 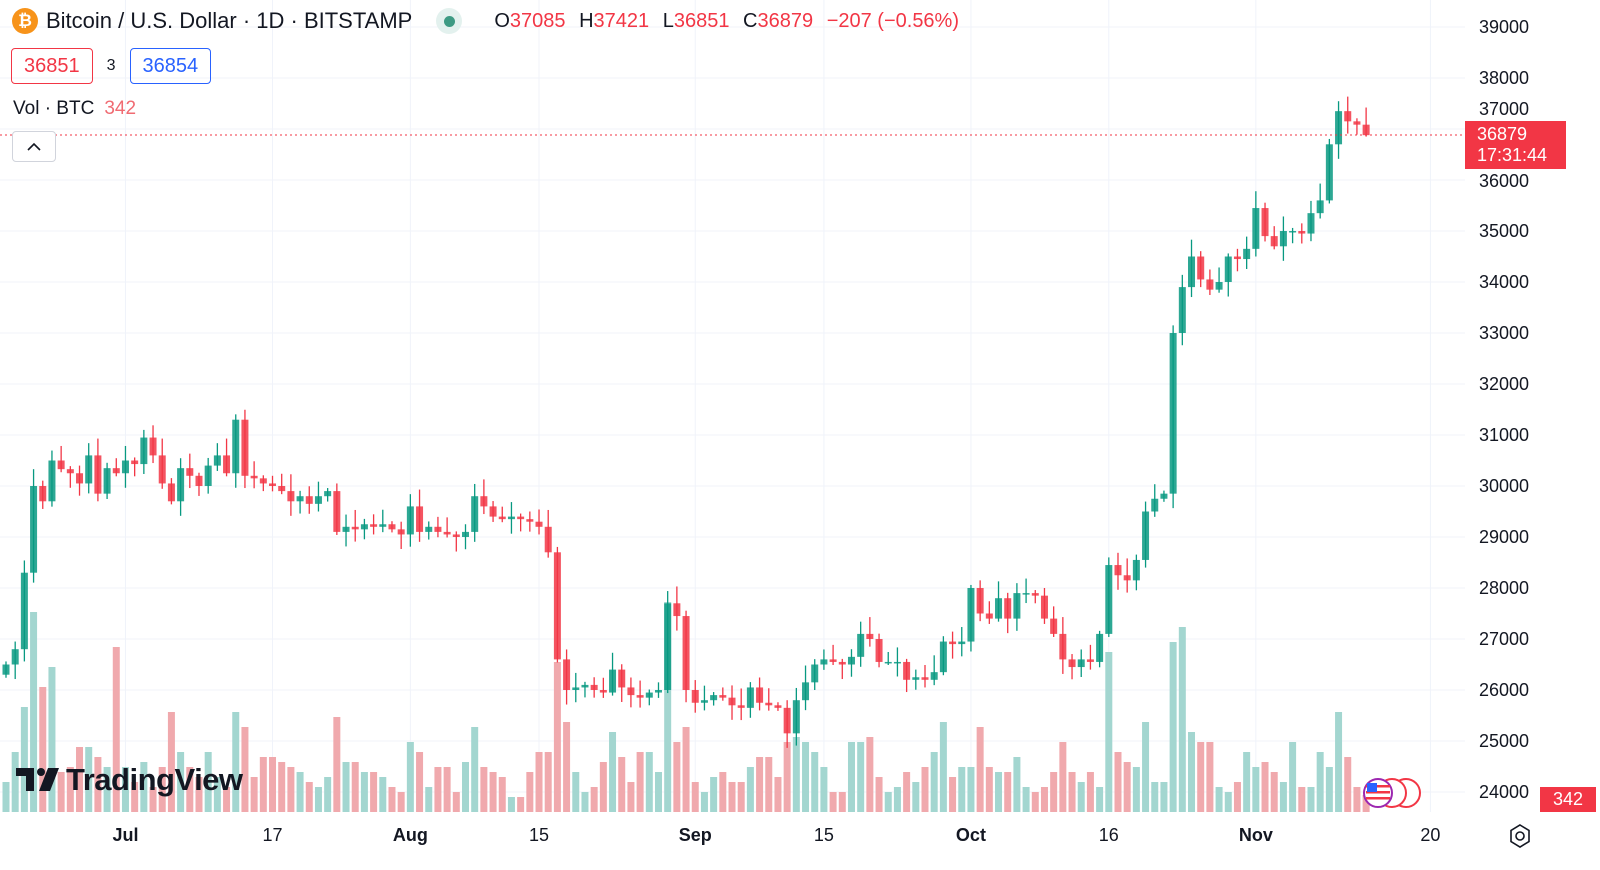 I want to click on tradingview-logo: TradingView, so click(x=129, y=780).